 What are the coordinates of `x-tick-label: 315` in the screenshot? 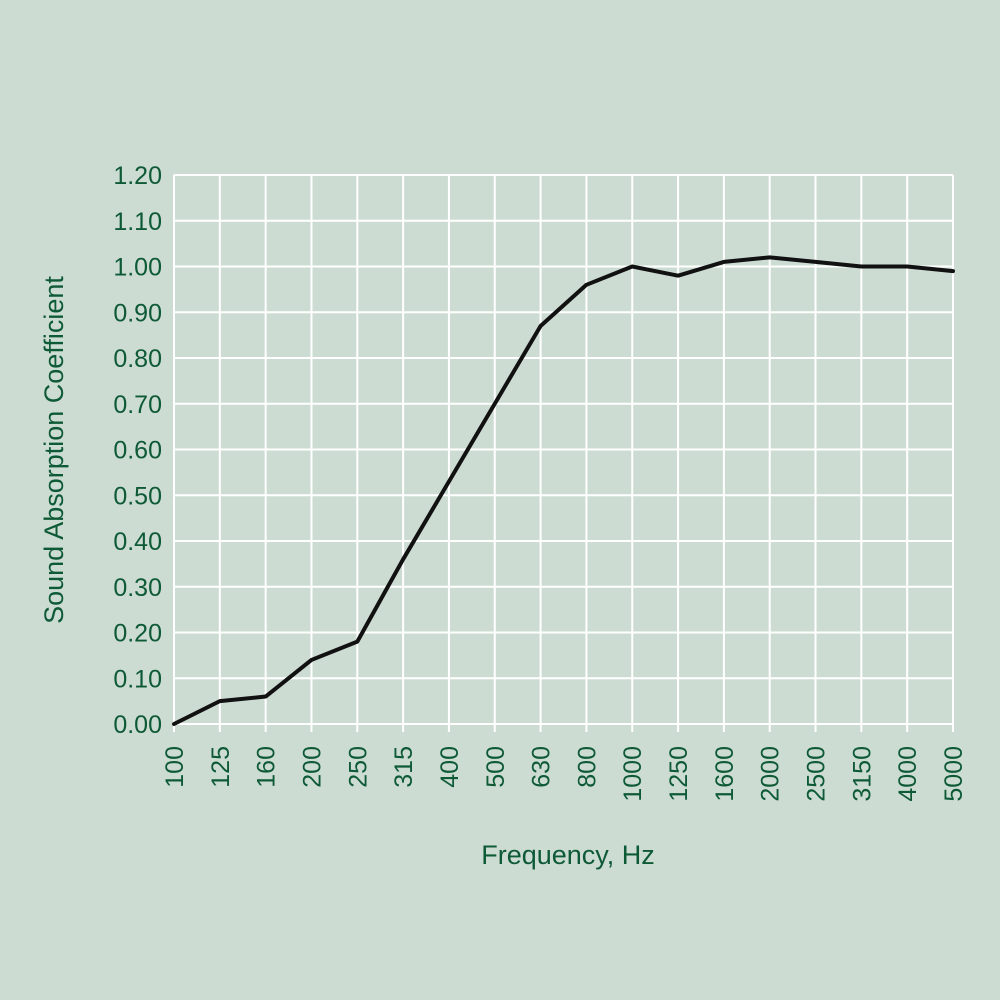 It's located at (404, 767).